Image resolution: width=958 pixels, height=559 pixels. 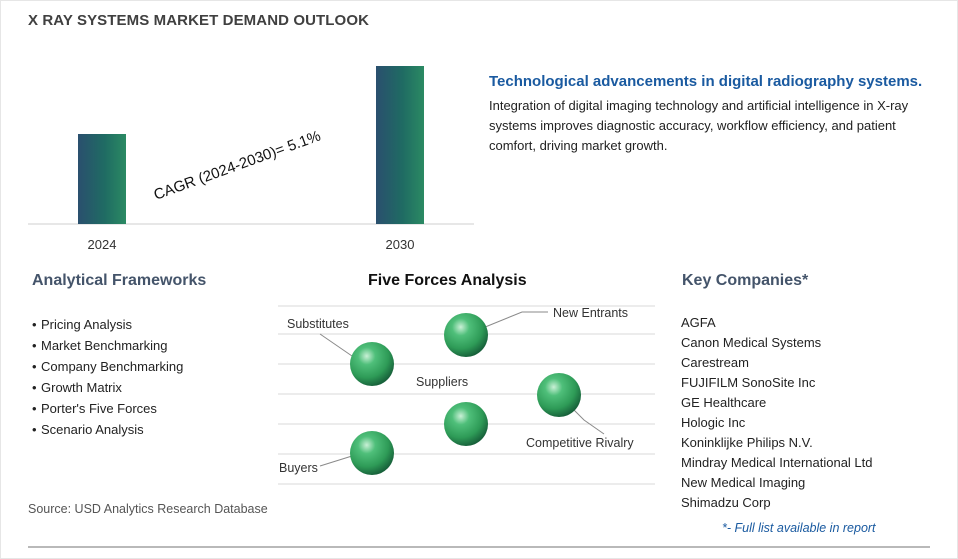 What do you see at coordinates (743, 482) in the screenshot?
I see `list-item: New Medical Imaging` at bounding box center [743, 482].